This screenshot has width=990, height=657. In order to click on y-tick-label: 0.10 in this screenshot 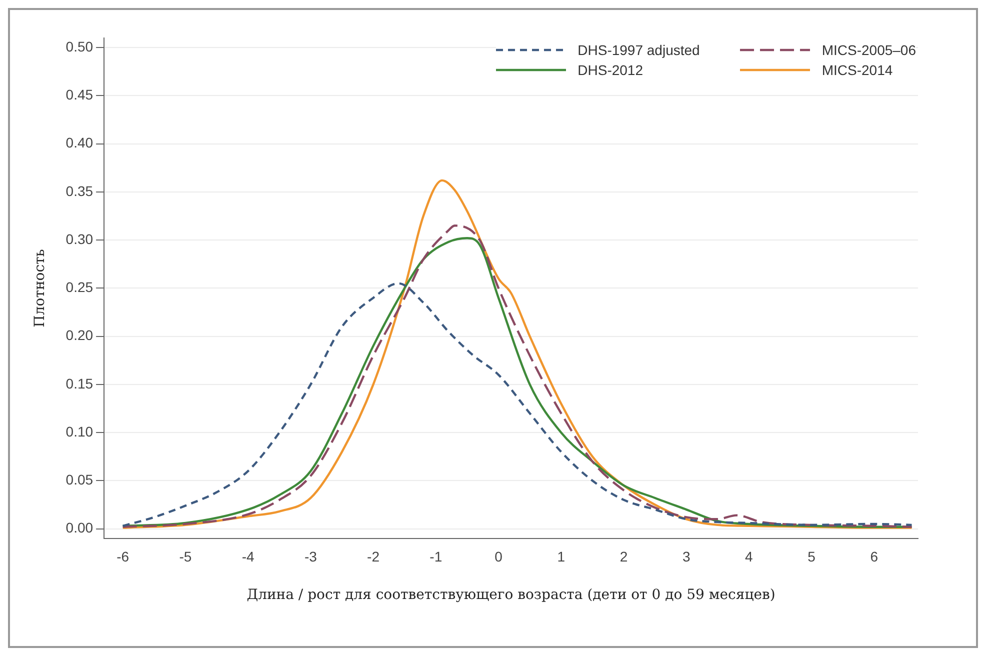, I will do `click(80, 431)`.